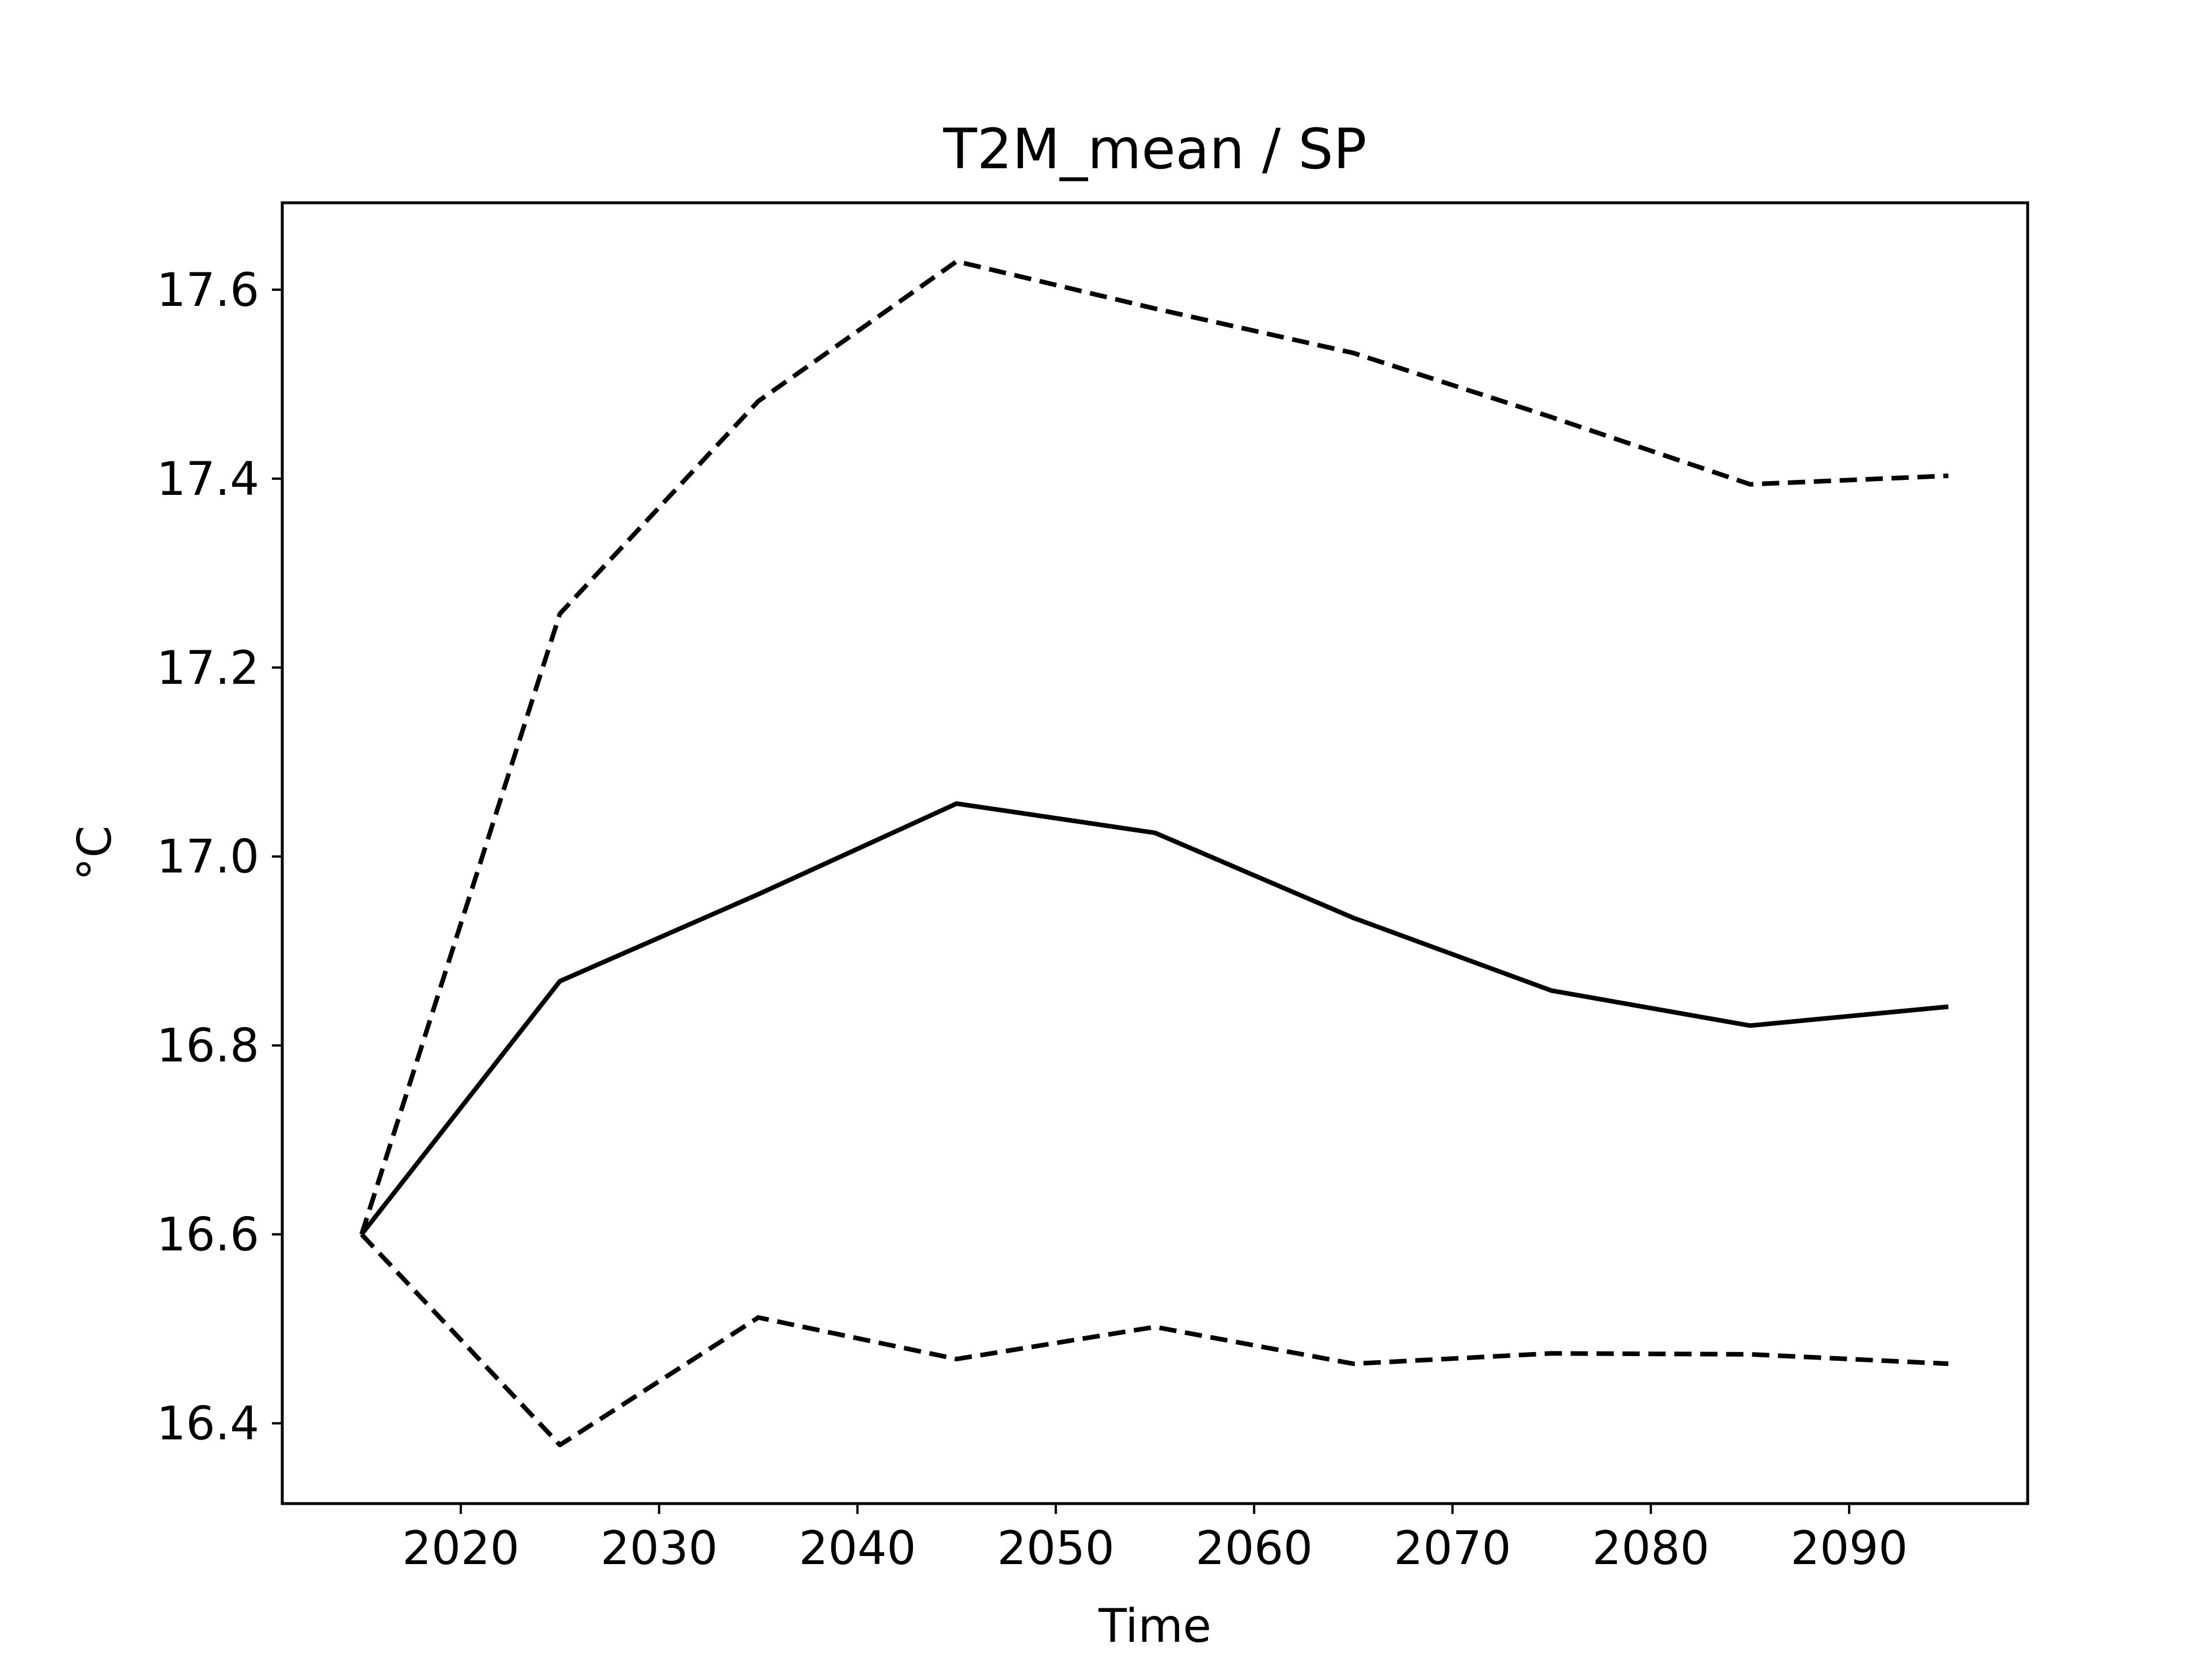  What do you see at coordinates (1154, 1626) in the screenshot?
I see `x-axis-label: Time` at bounding box center [1154, 1626].